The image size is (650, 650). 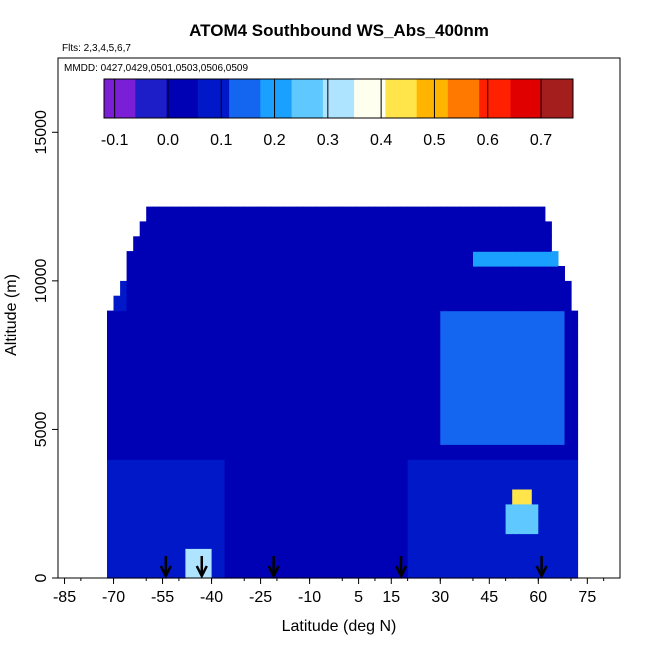 I want to click on x-tick-label: 60, so click(x=538, y=597).